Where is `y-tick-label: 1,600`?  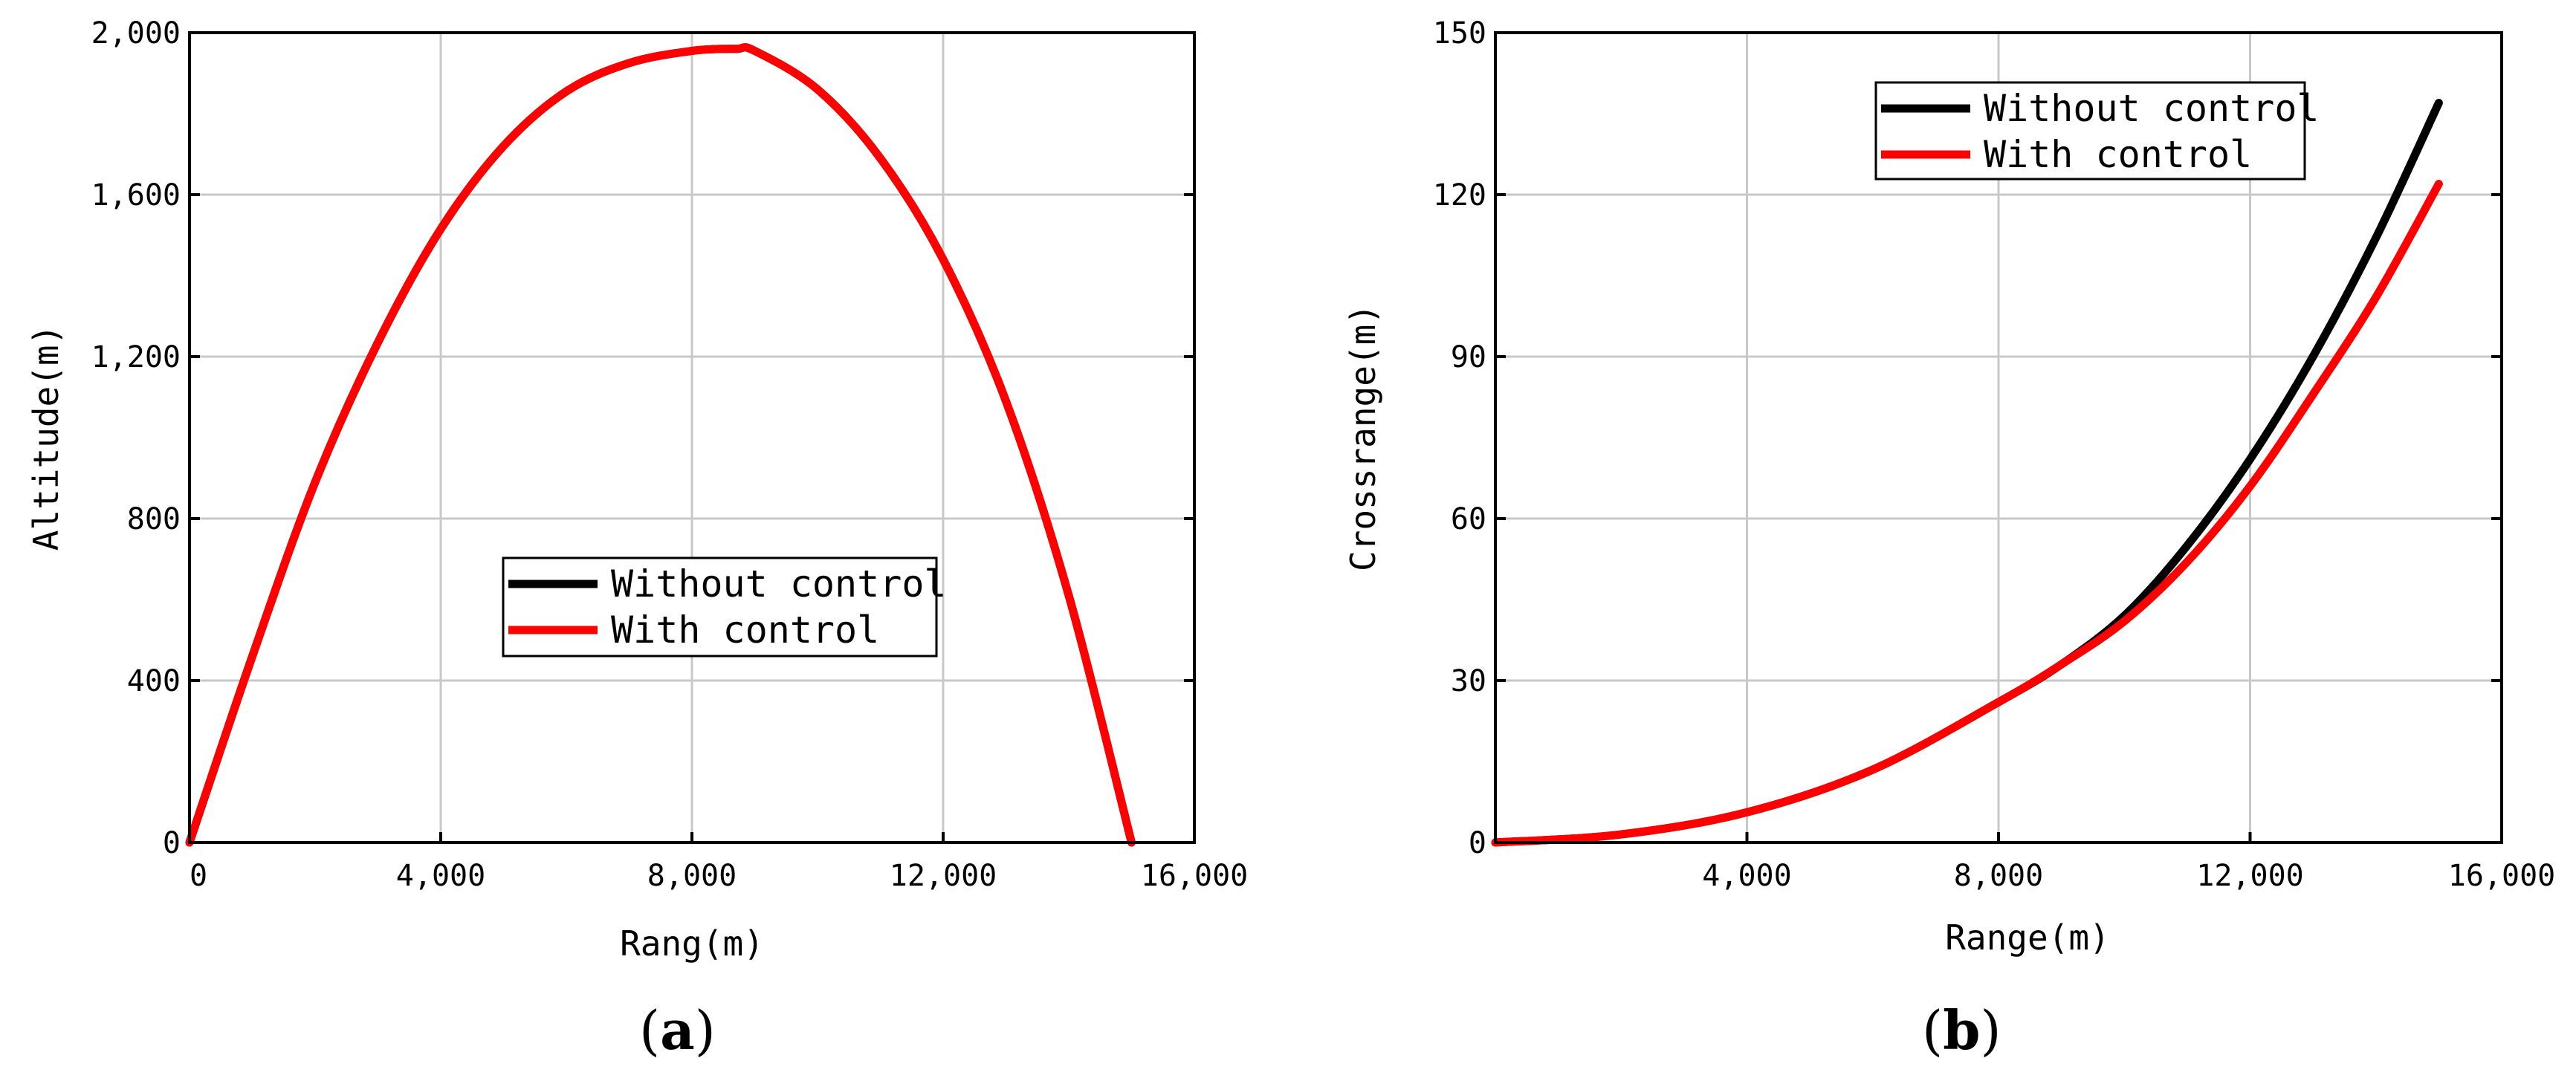 y-tick-label: 1,600 is located at coordinates (136, 195).